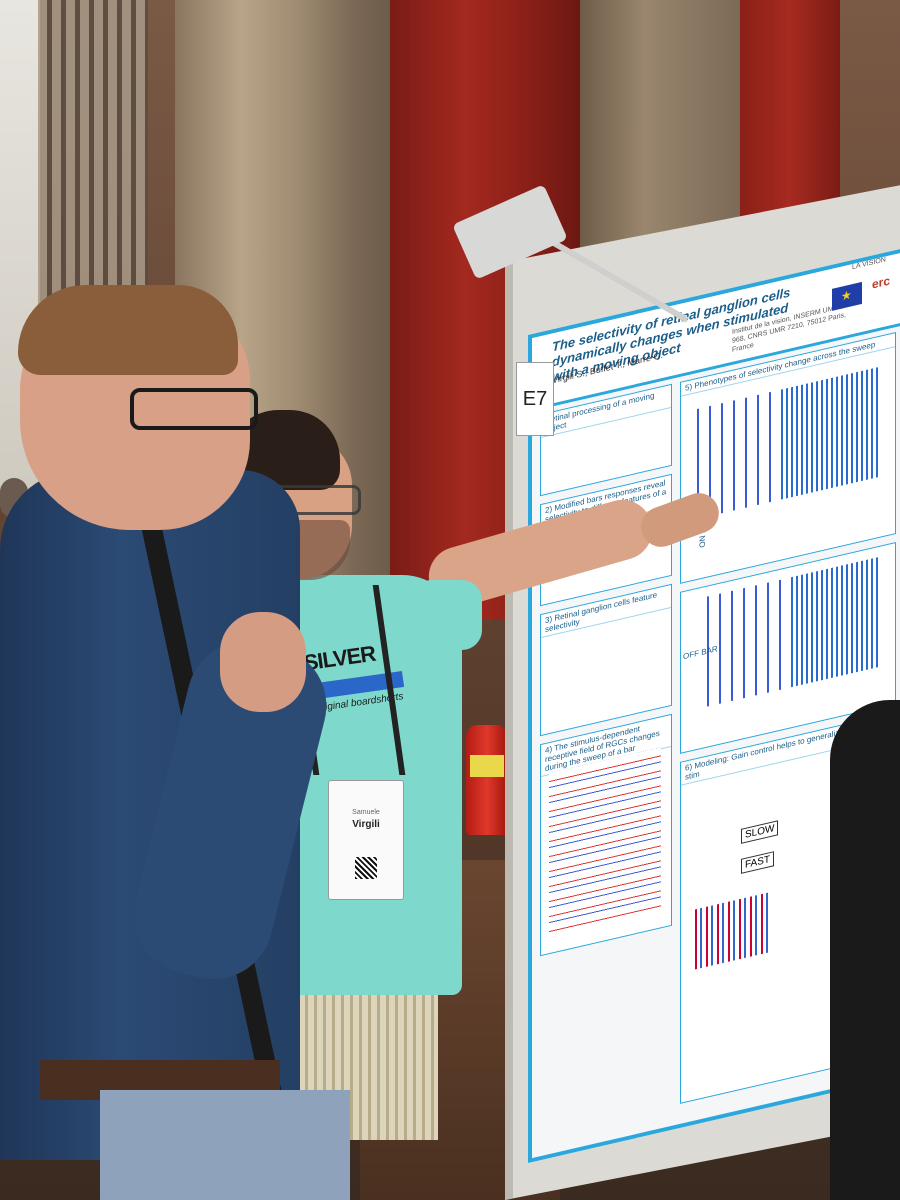 The image size is (900, 1200). I want to click on name-badge: Samuele Virgili, so click(366, 840).